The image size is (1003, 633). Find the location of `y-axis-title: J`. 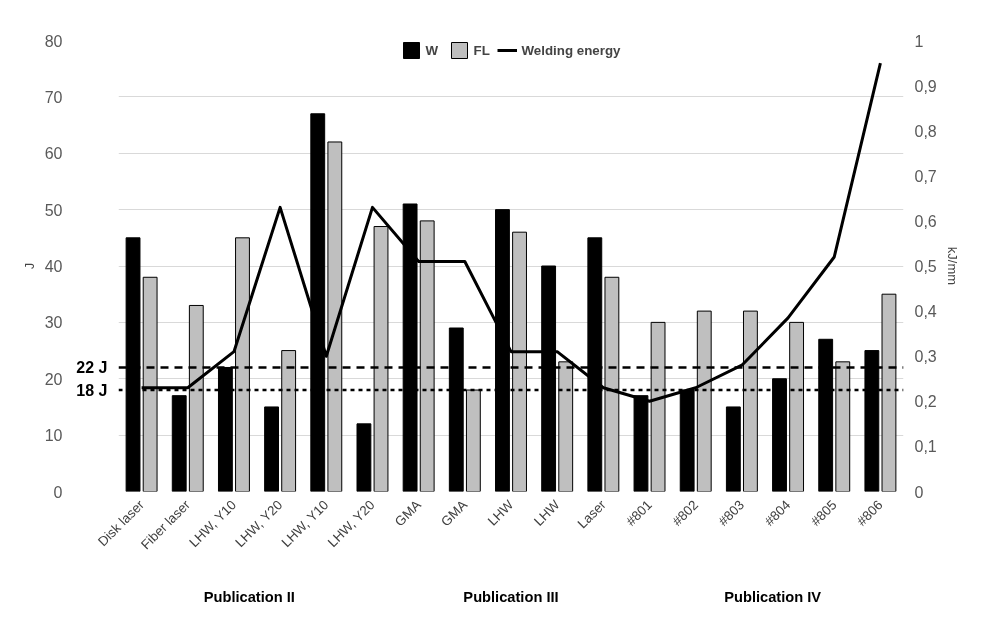

y-axis-title: J is located at coordinates (29, 266).